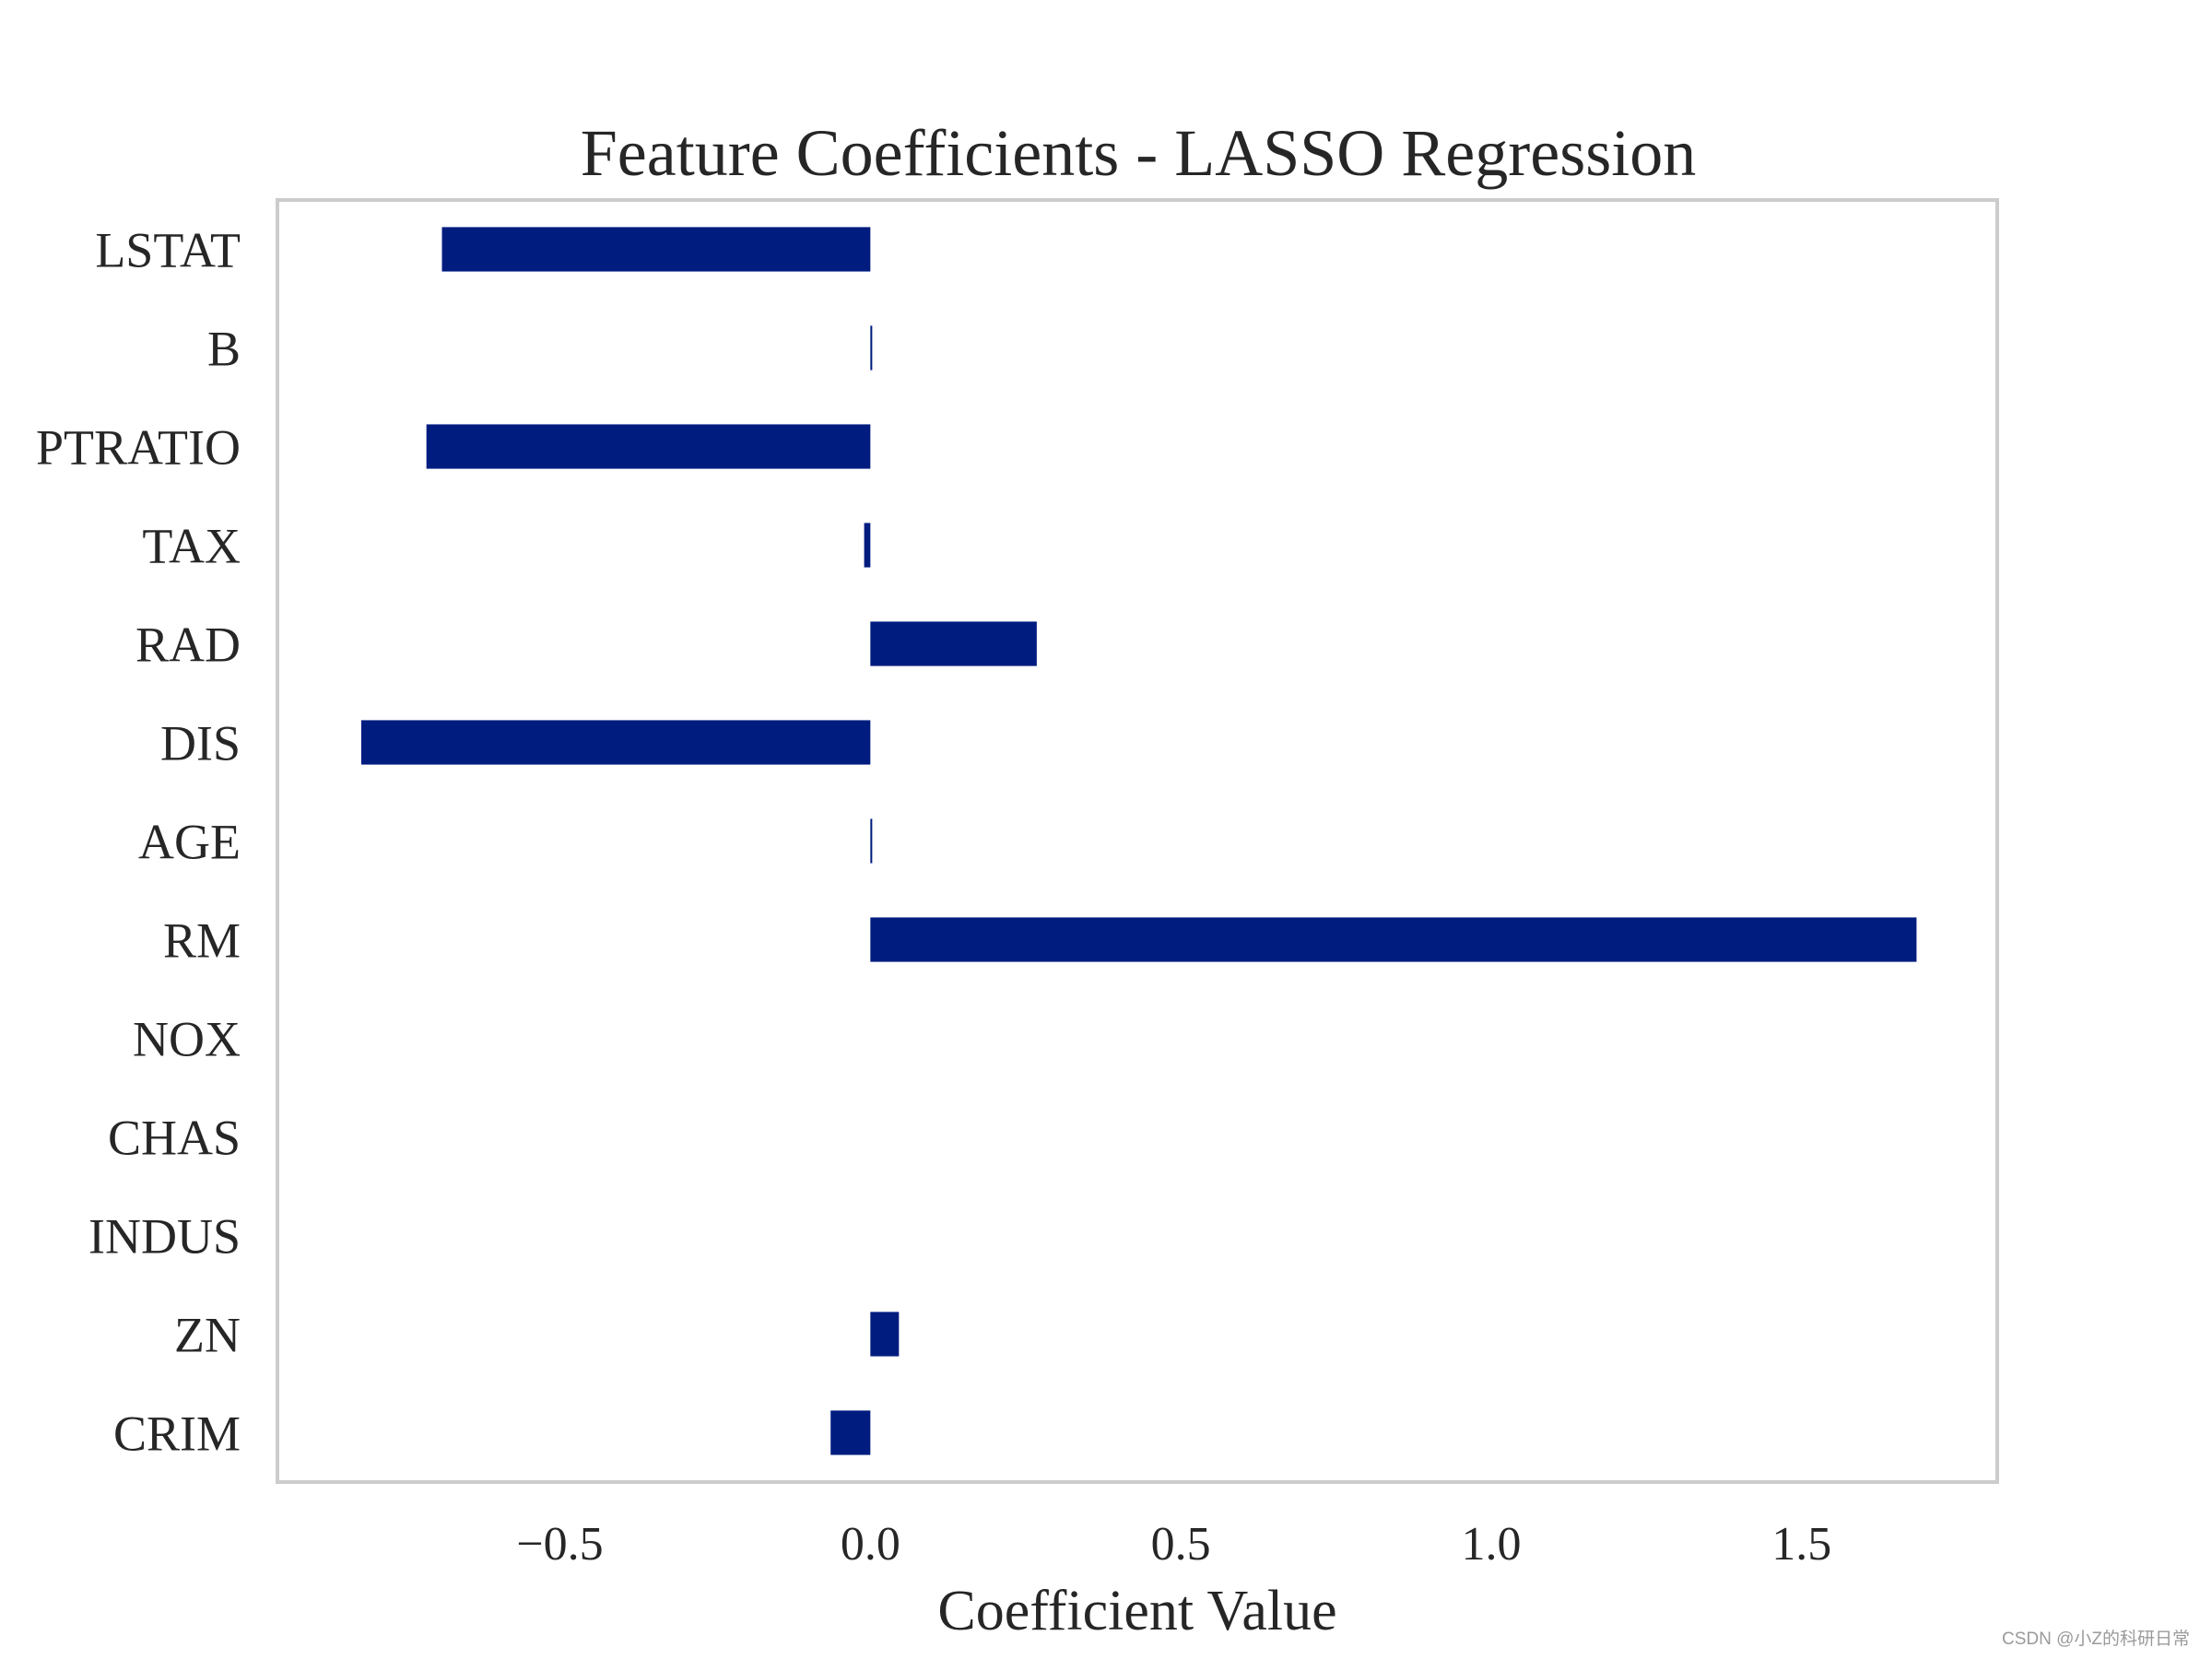 Image resolution: width=2212 pixels, height=1659 pixels. Describe the element at coordinates (224, 348) in the screenshot. I see `y-tick-label-b: B` at that location.